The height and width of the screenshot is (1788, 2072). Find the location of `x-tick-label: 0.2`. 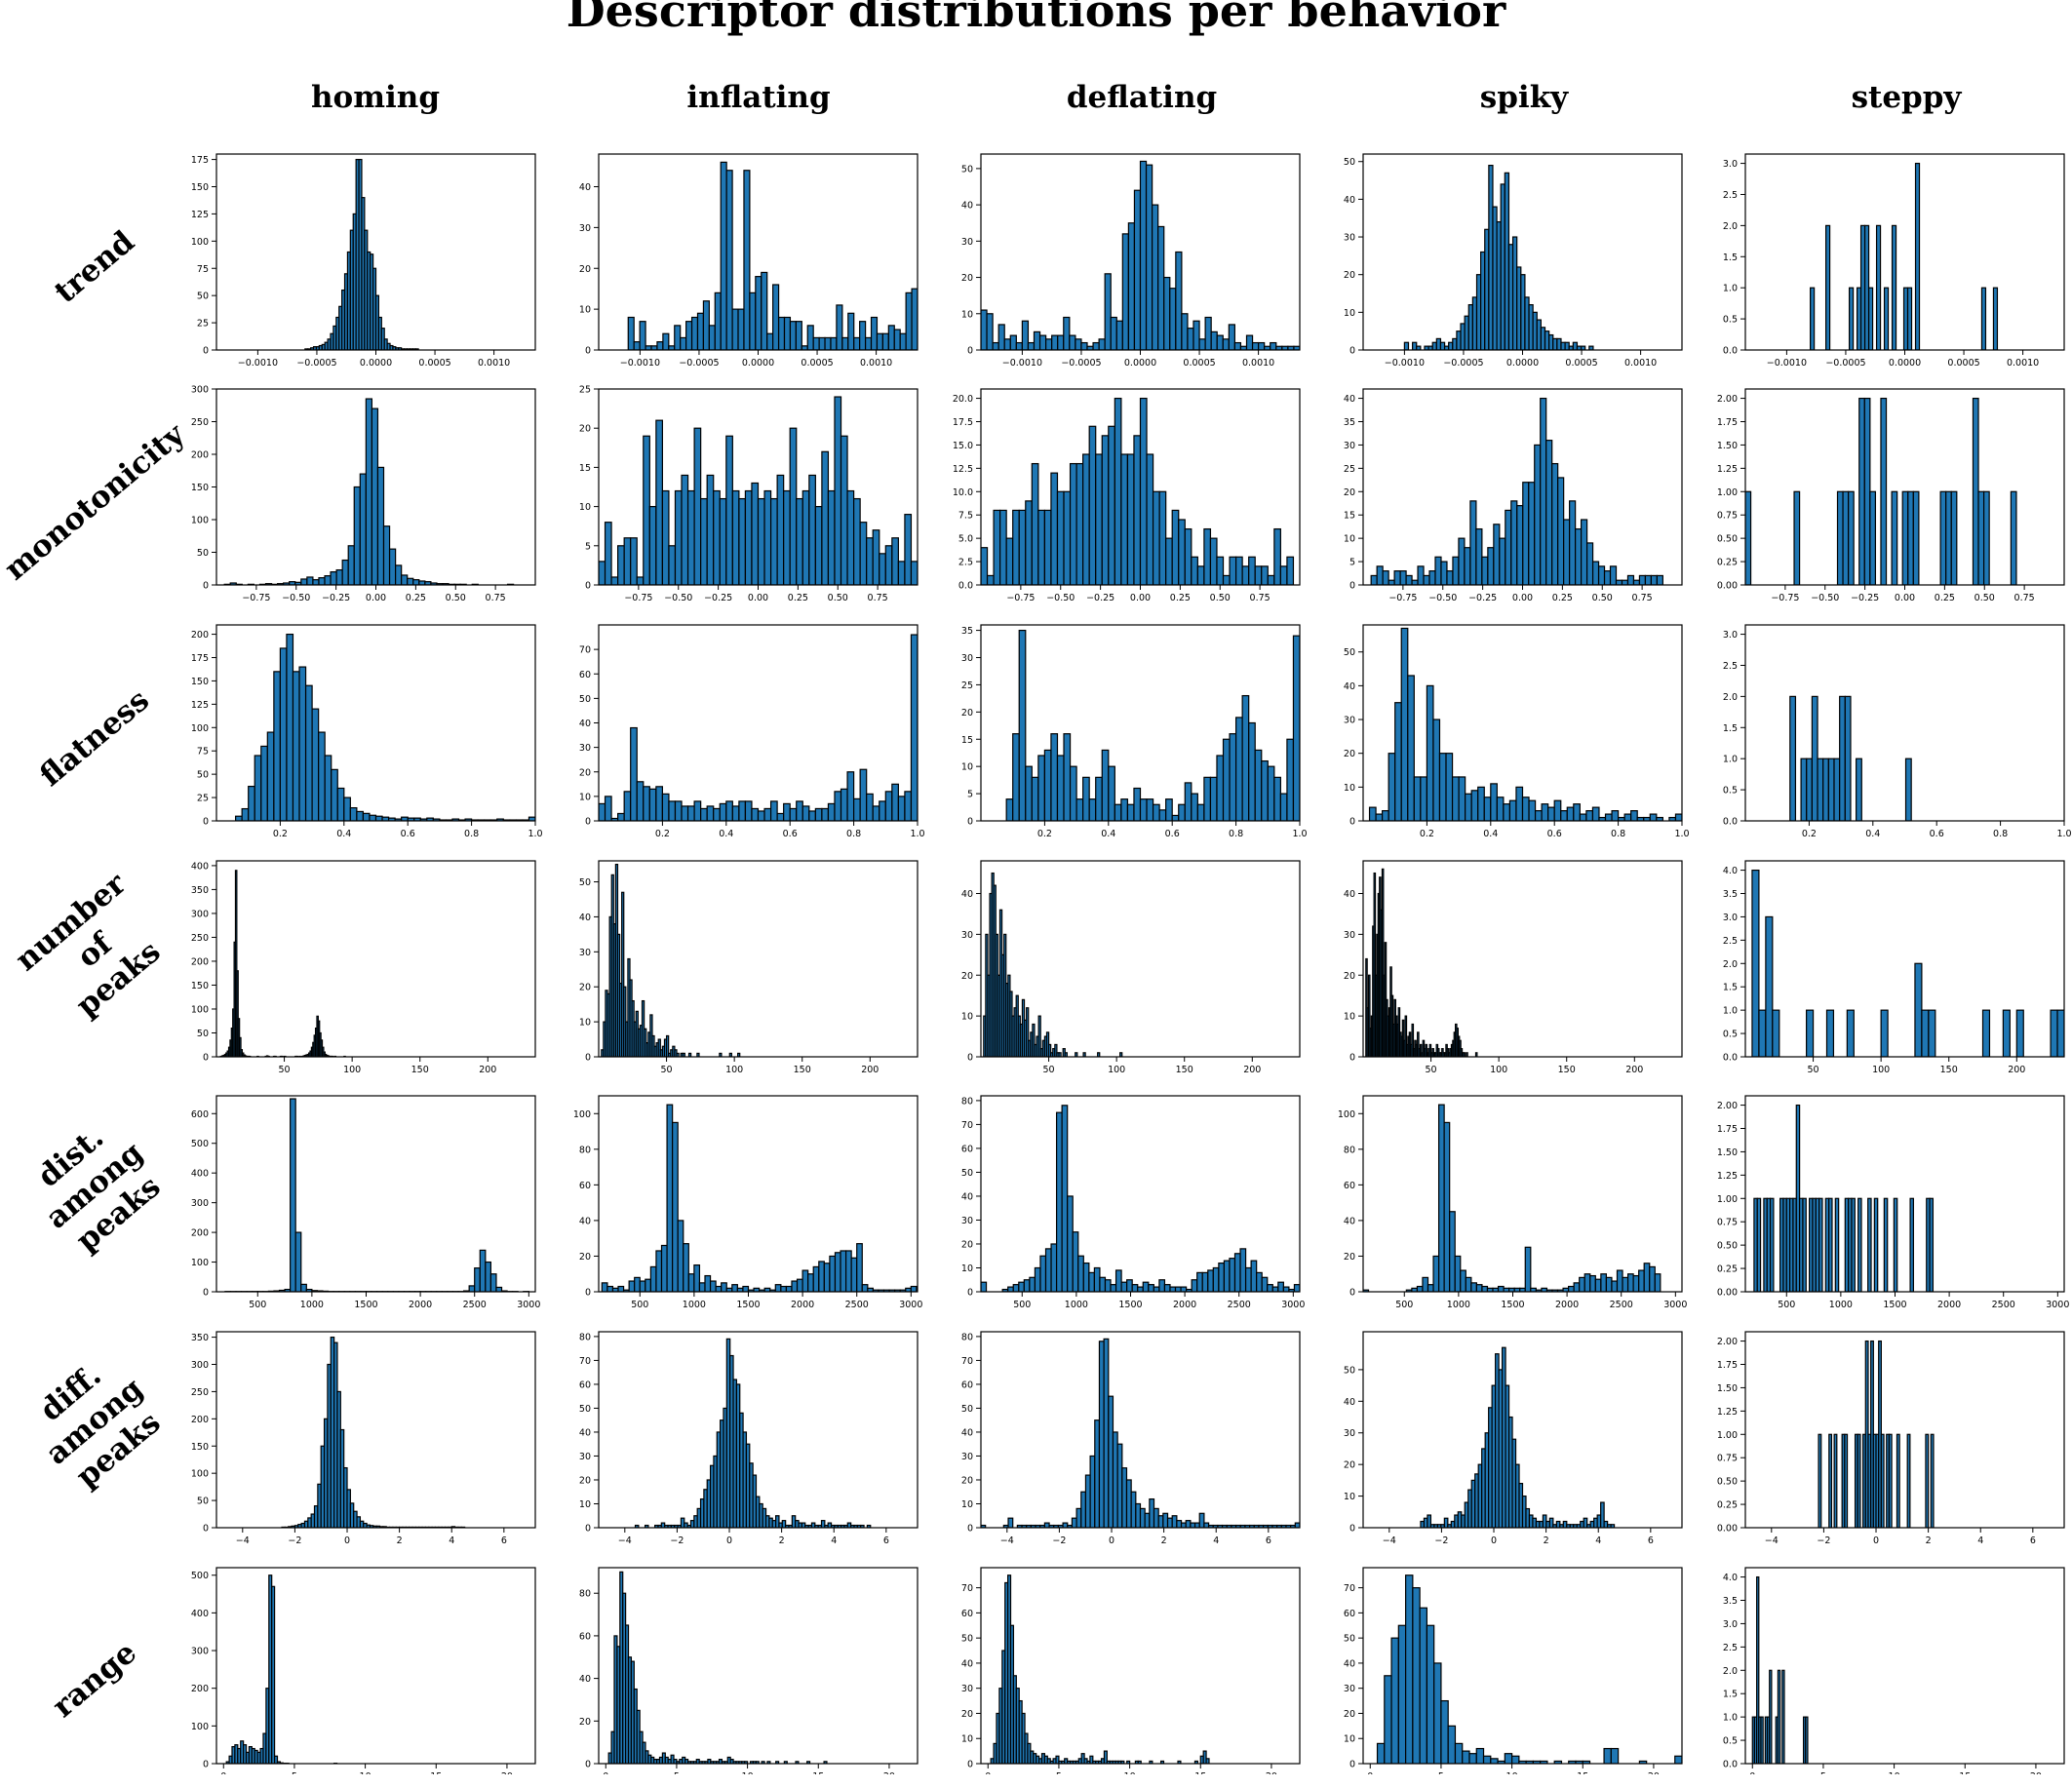

x-tick-label: 0.2 is located at coordinates (280, 834).